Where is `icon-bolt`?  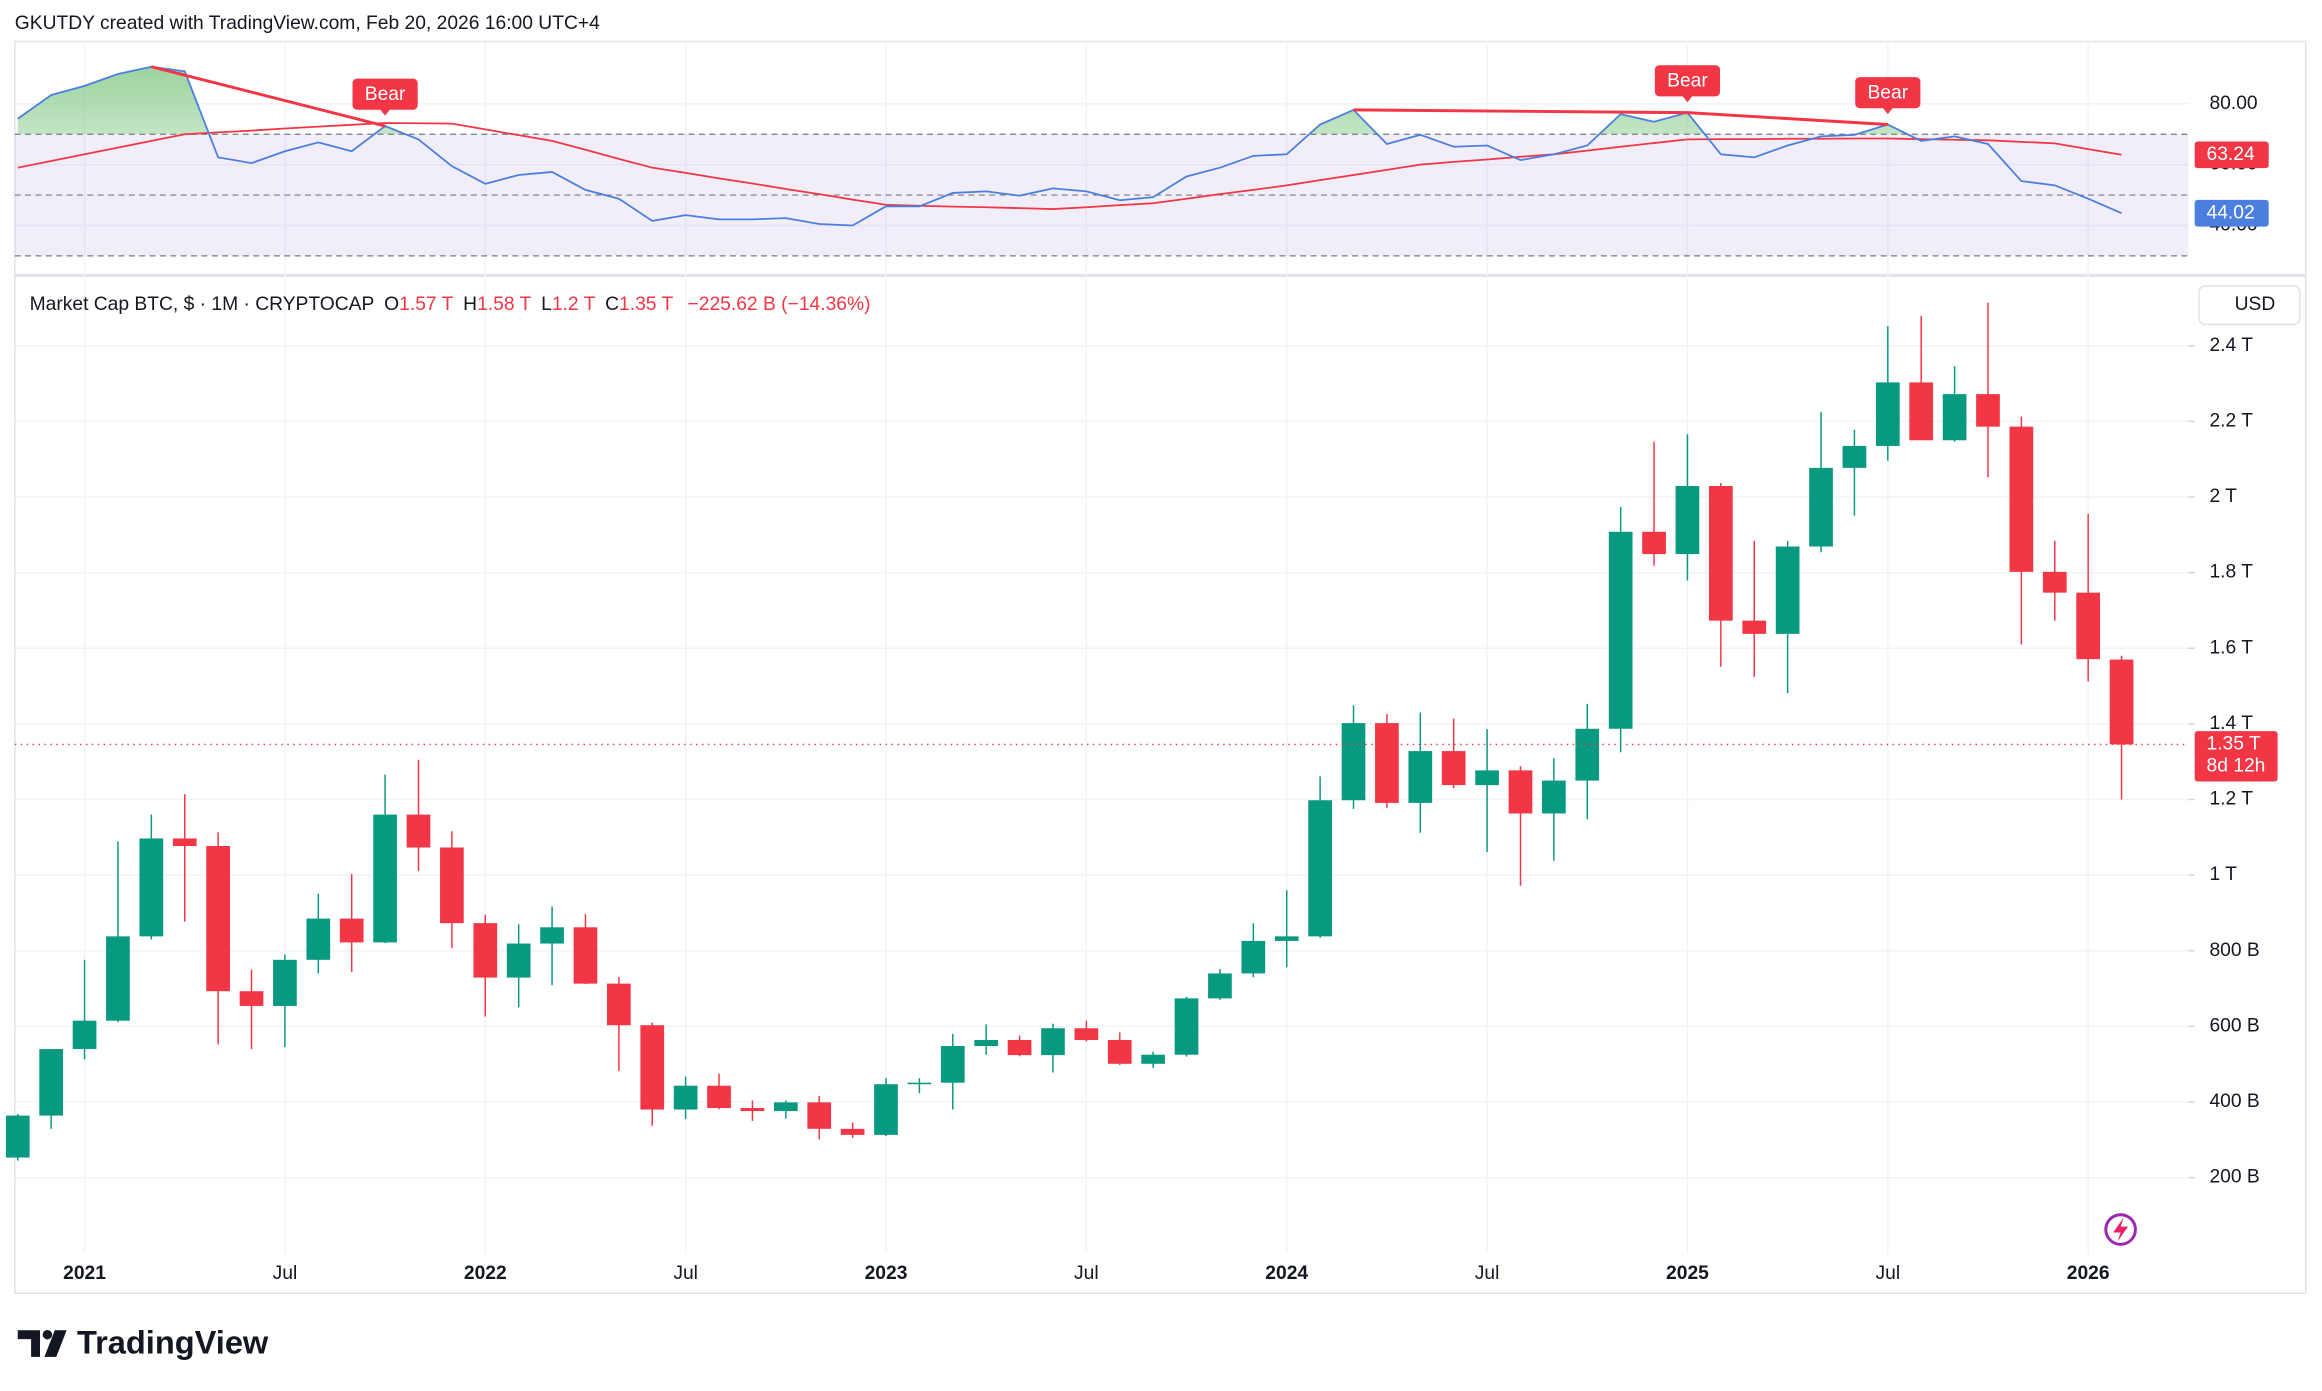 icon-bolt is located at coordinates (2121, 1229).